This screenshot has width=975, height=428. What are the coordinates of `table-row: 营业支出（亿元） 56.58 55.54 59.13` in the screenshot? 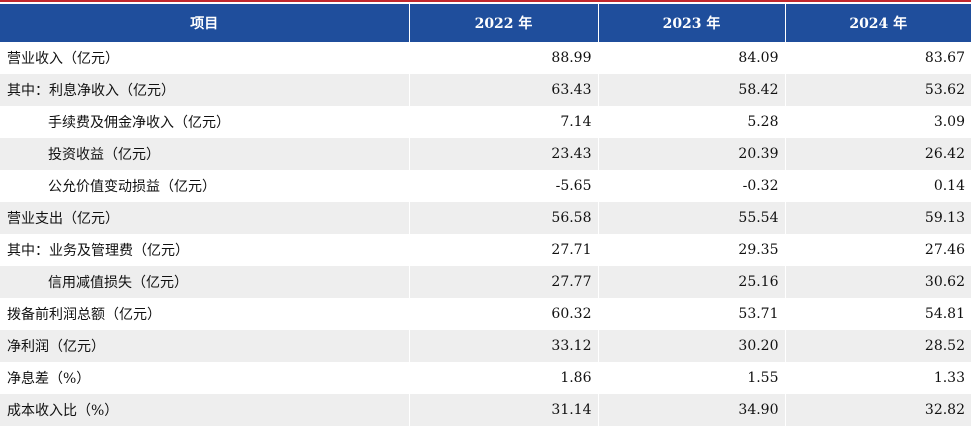 It's located at (485, 218).